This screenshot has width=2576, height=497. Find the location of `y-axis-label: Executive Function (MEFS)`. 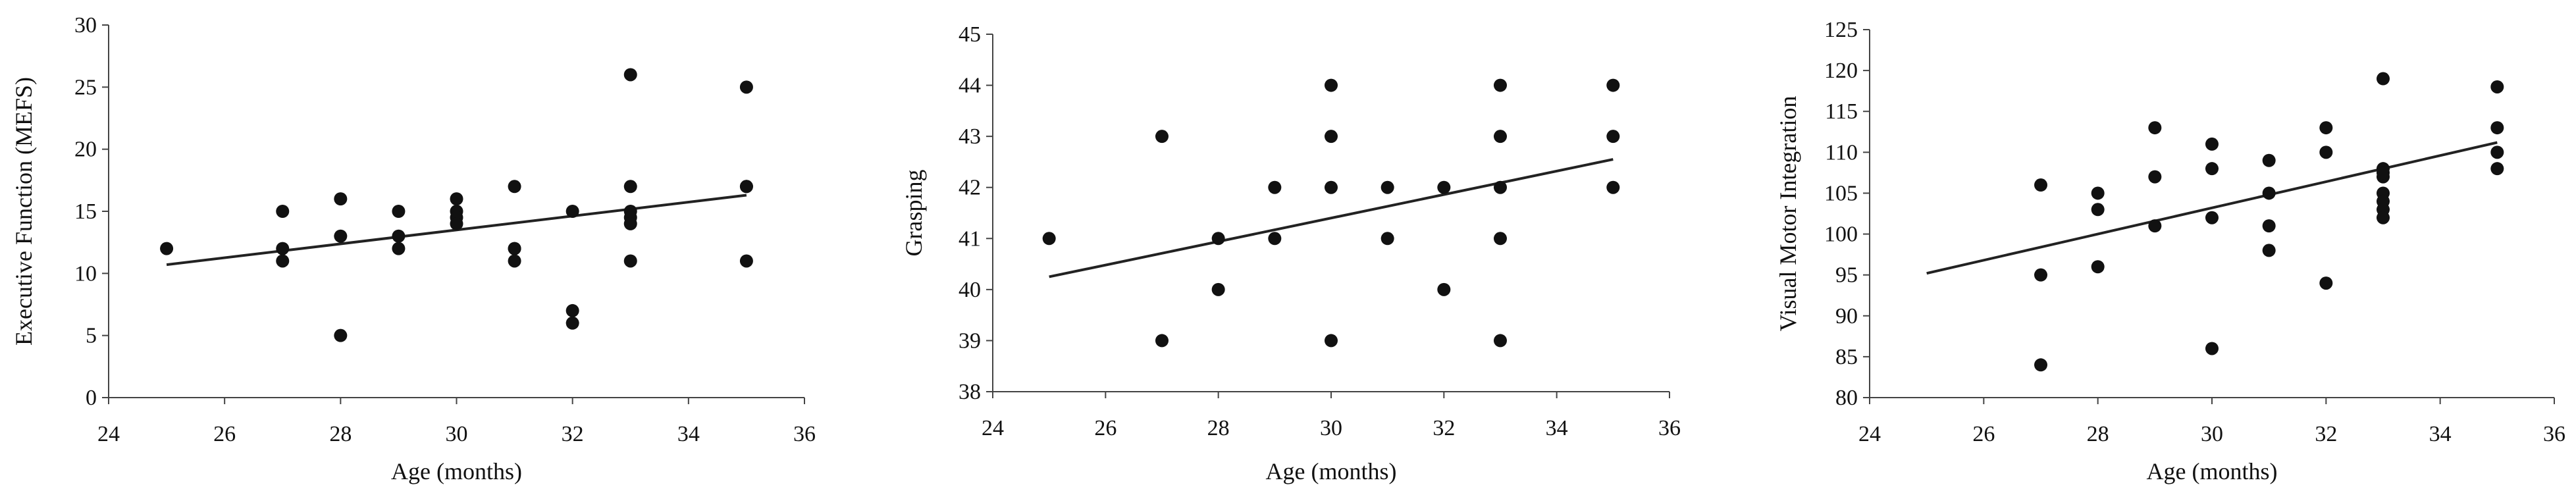

y-axis-label: Executive Function (MEFS) is located at coordinates (24, 211).